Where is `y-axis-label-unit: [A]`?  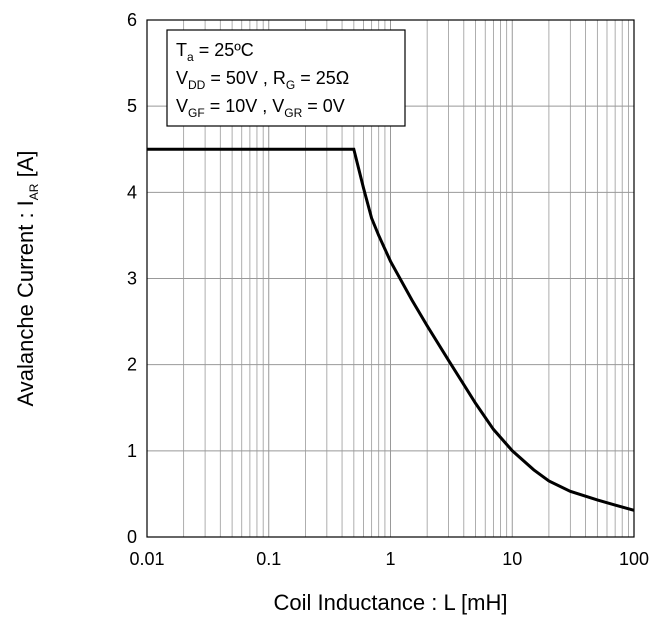
y-axis-label-unit: [A] is located at coordinates (25, 167).